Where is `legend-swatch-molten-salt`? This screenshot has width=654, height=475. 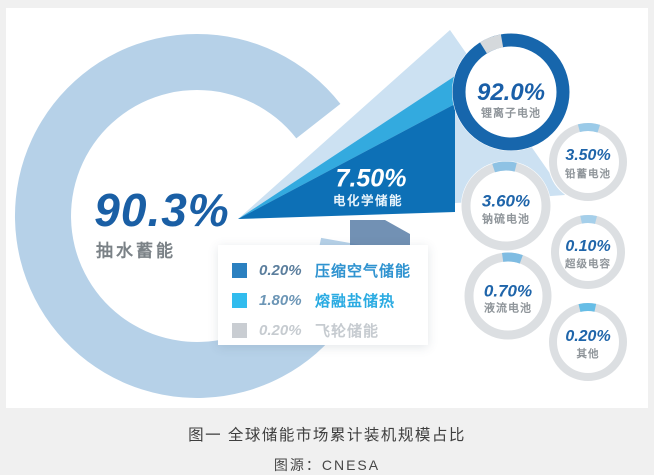 legend-swatch-molten-salt is located at coordinates (239, 300).